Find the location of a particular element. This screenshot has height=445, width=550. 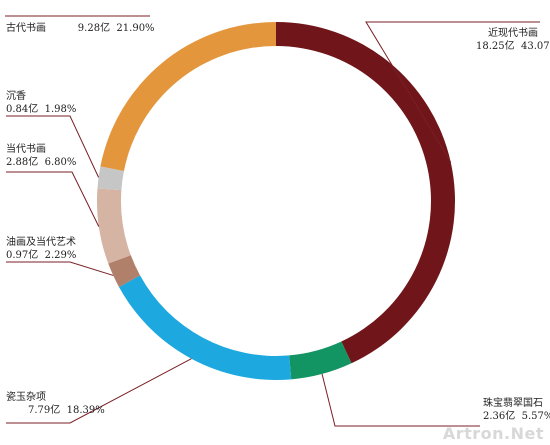

label-oil-contemporary: 油画及当代艺术 0.97亿 2.29% is located at coordinates (41, 249).